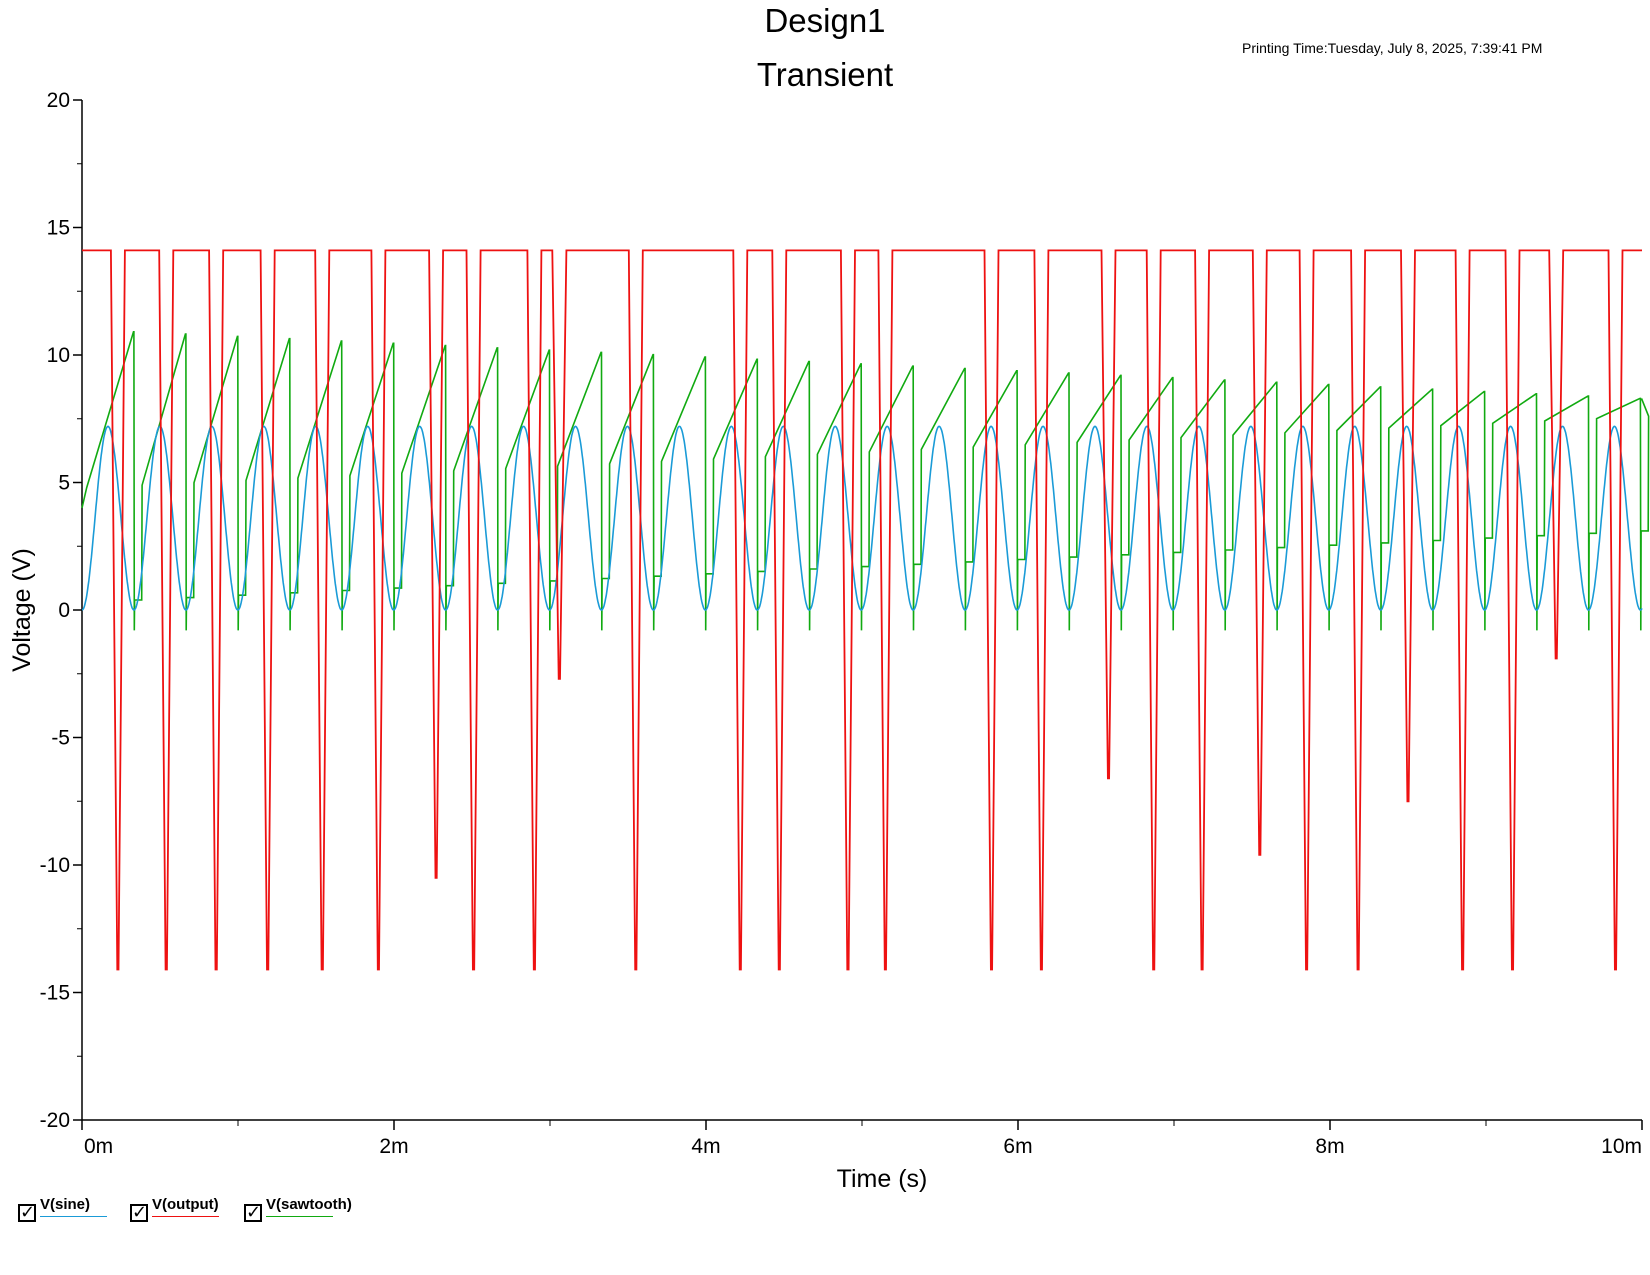  I want to click on legend-swatch-sawtooth, so click(299, 1216).